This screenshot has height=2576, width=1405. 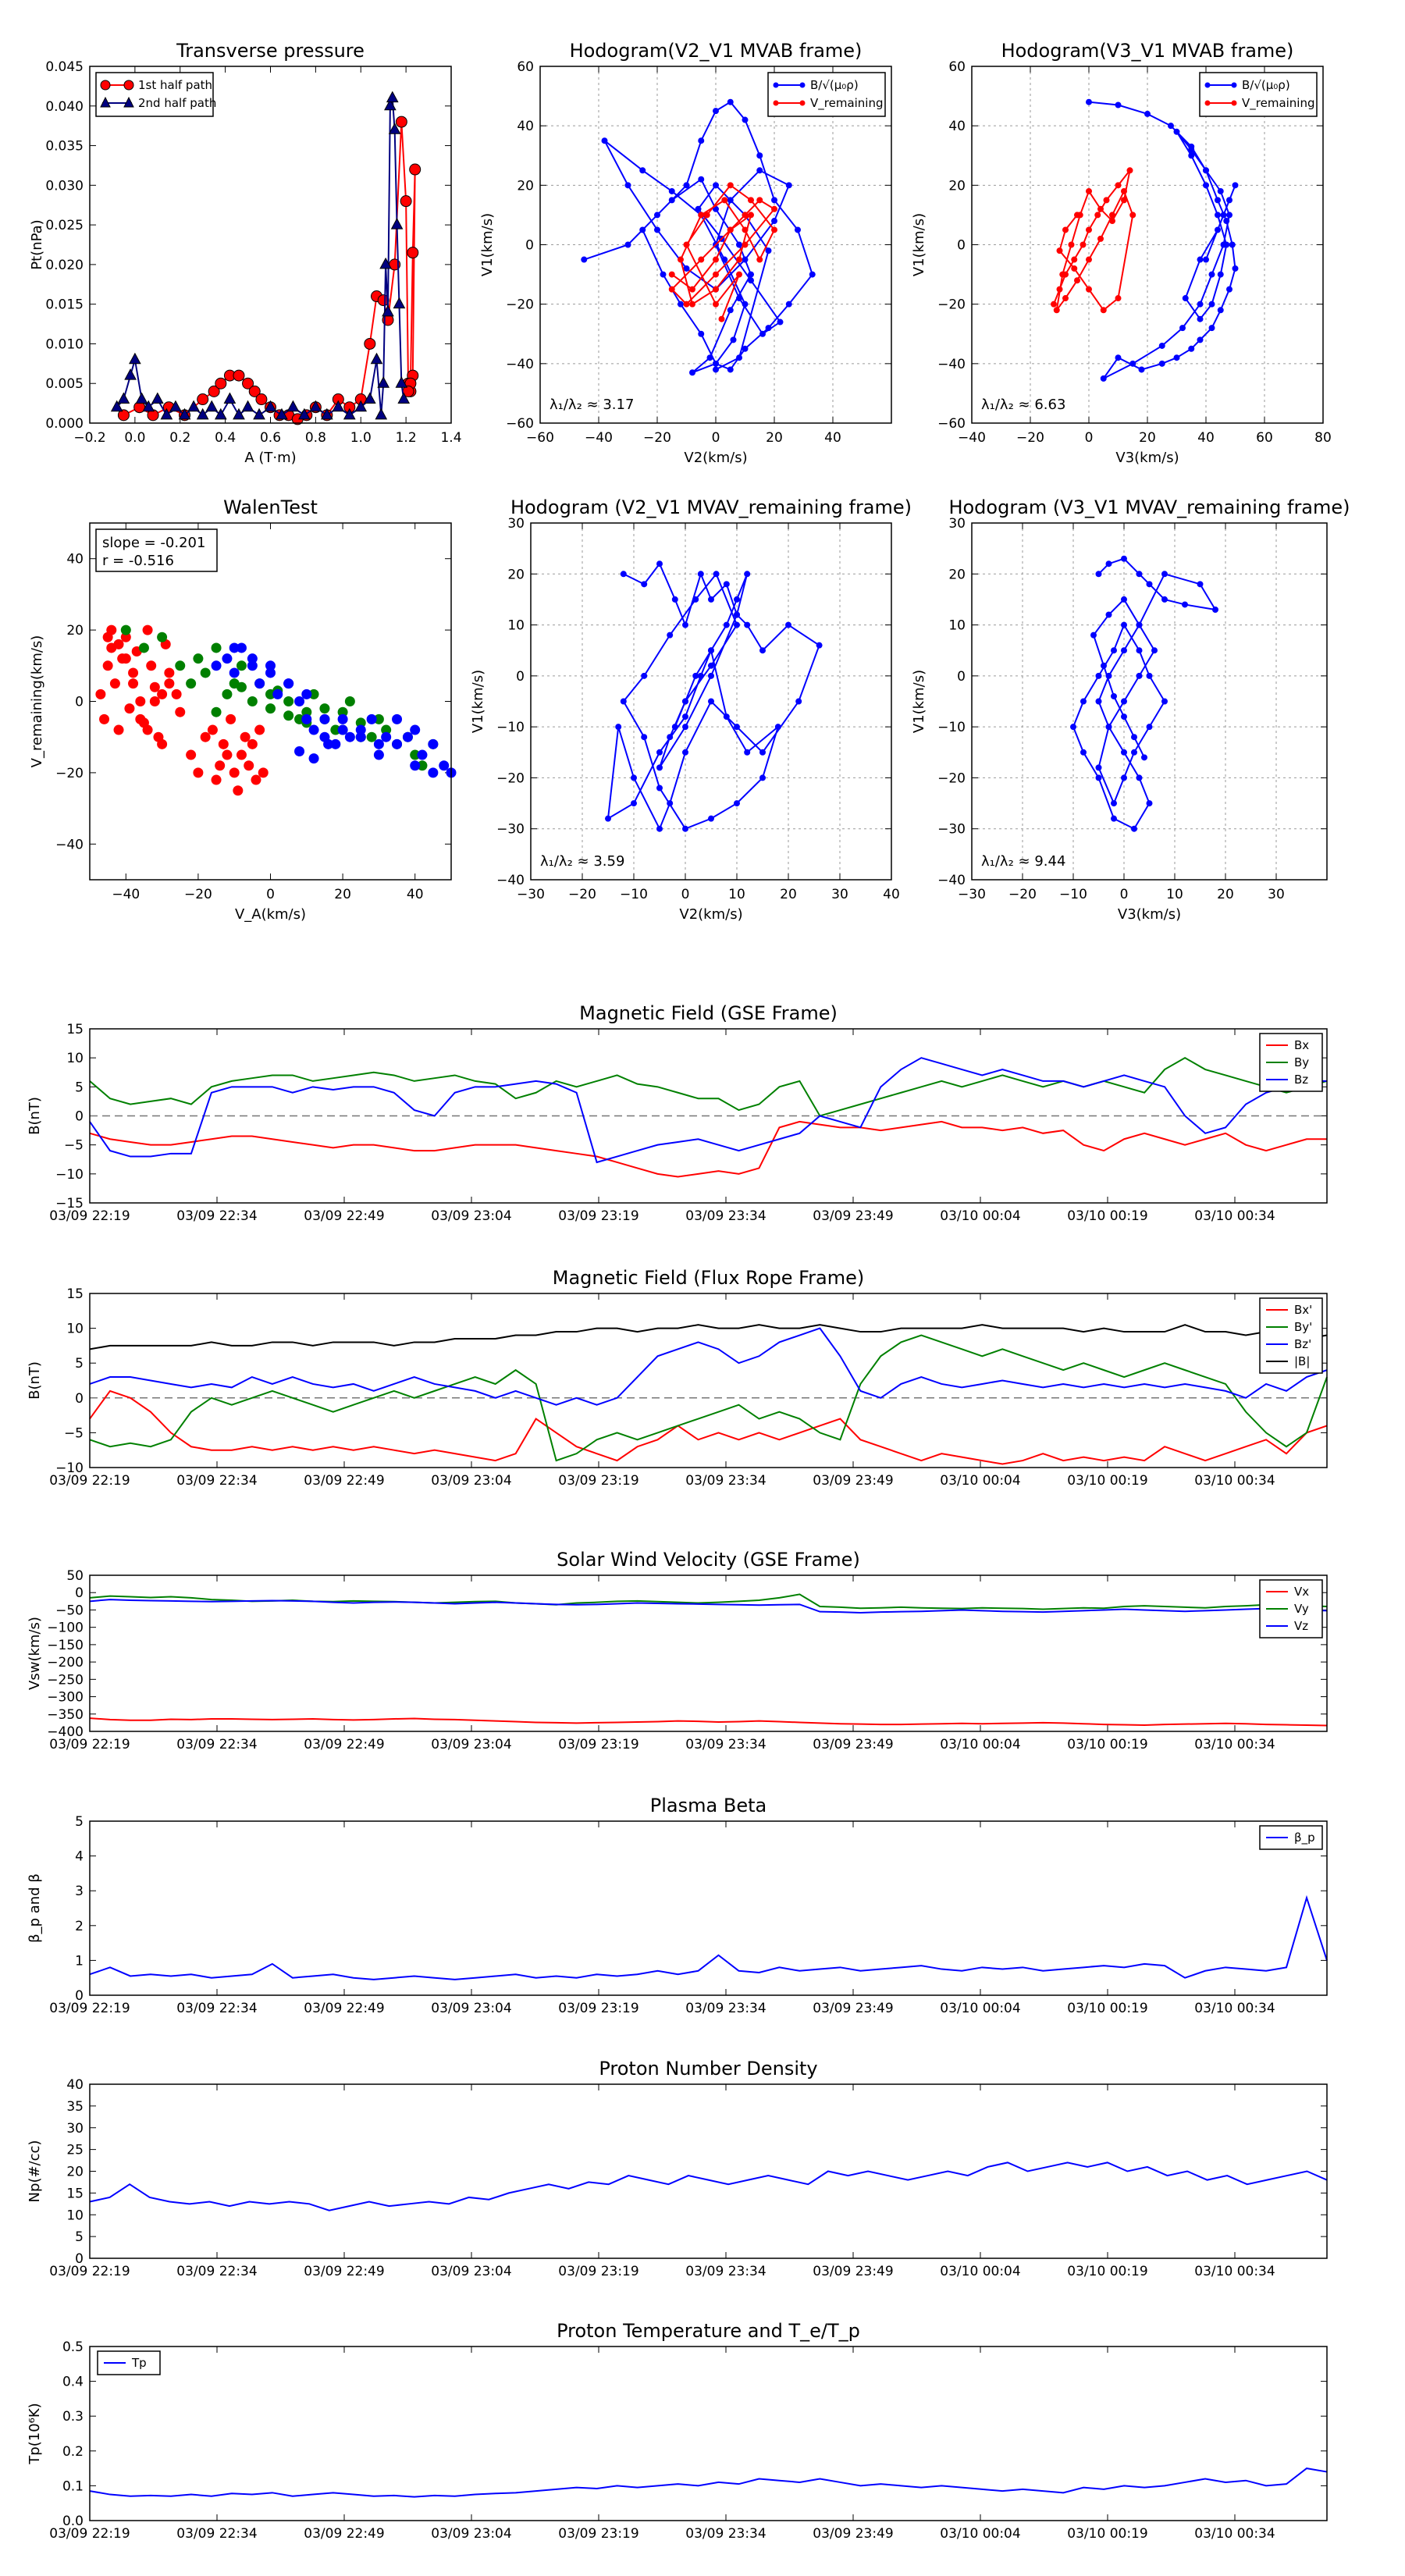 What do you see at coordinates (1266, 85) in the screenshot?
I see `legend-label: B/√(μ₀ρ)` at bounding box center [1266, 85].